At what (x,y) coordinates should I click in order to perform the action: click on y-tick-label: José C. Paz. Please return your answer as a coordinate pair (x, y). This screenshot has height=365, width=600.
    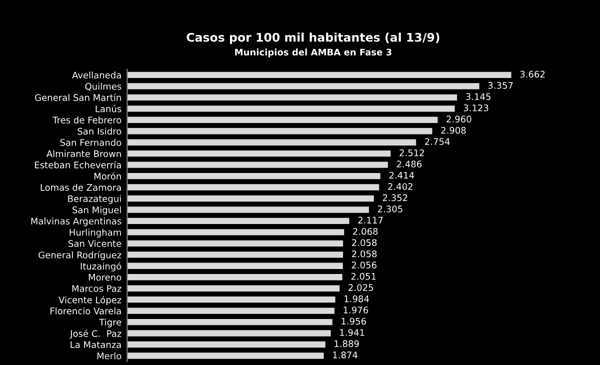
    Looking at the image, I should click on (96, 334).